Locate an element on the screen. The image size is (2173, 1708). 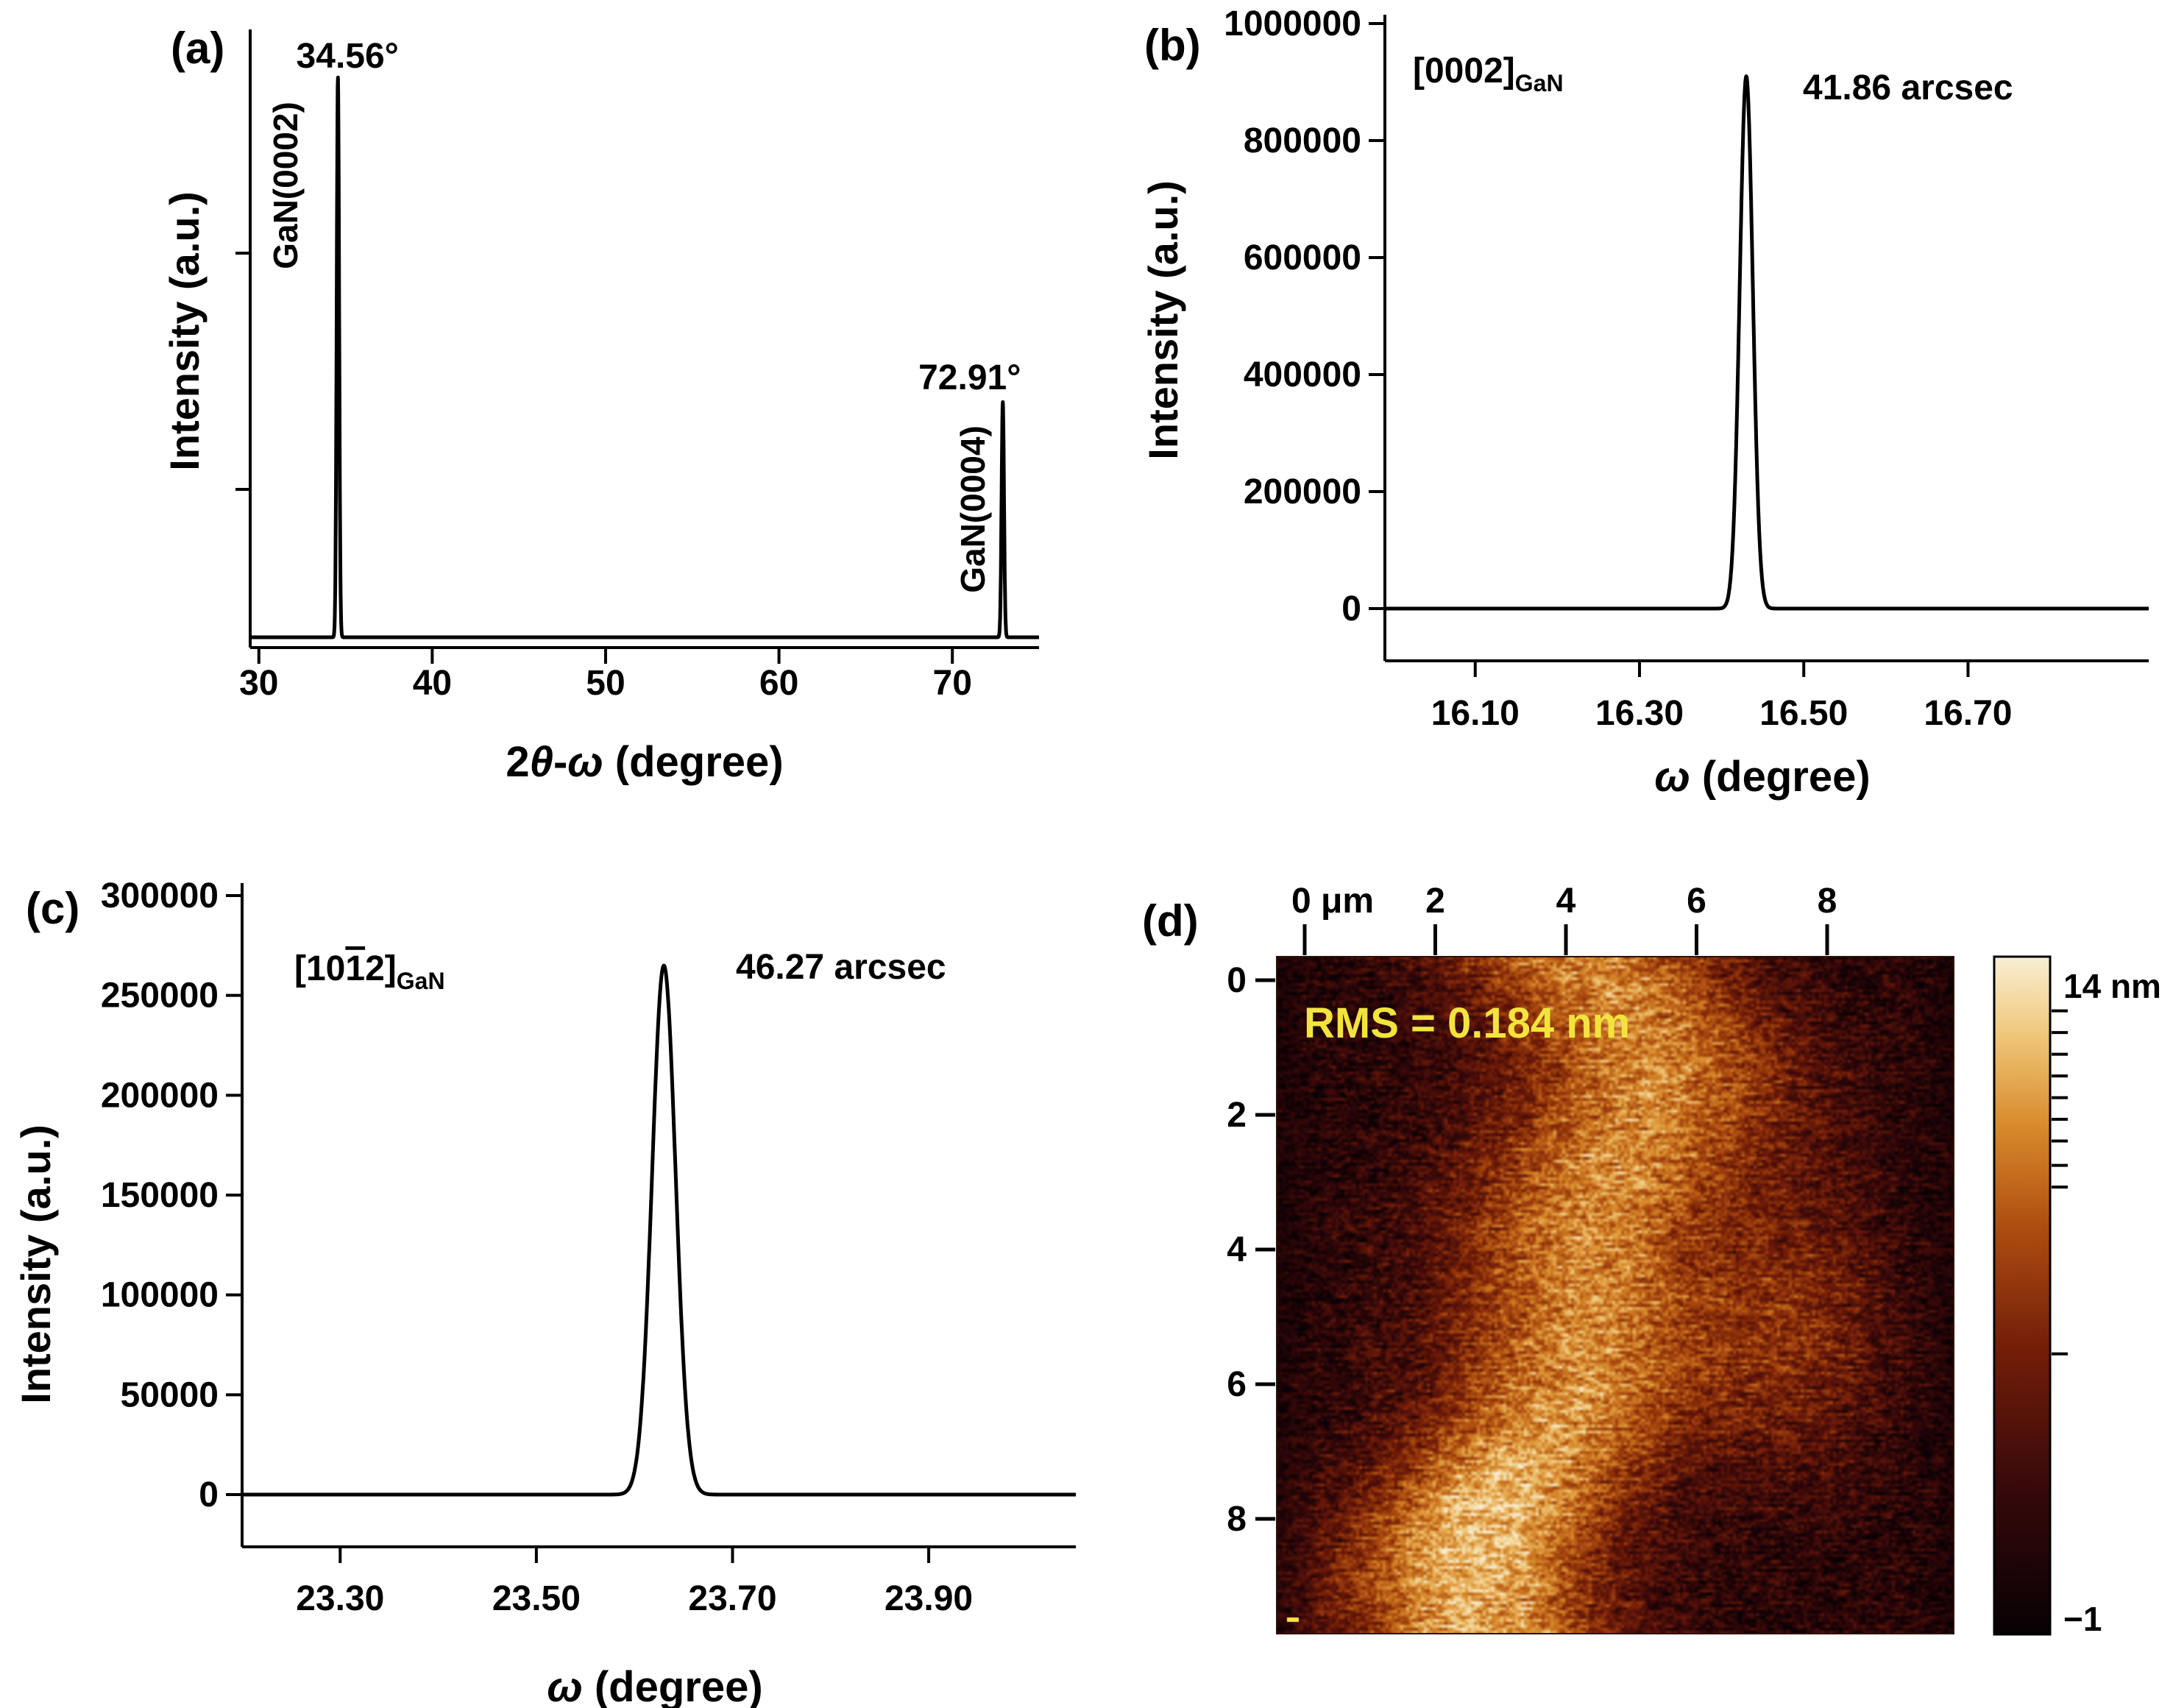
svg-text: 150000 is located at coordinates (160, 1195).